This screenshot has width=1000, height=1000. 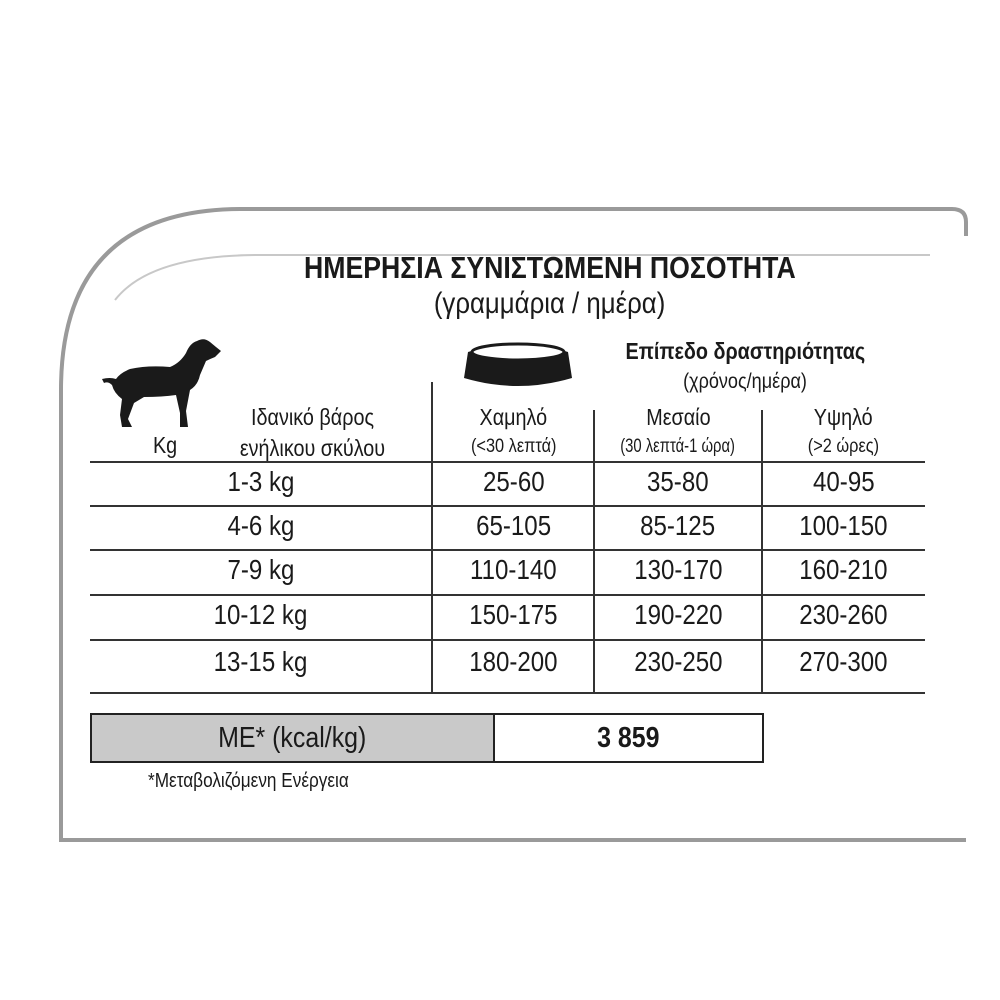 What do you see at coordinates (843, 446) in the screenshot?
I see `column-range-high: (>2 ώρες)` at bounding box center [843, 446].